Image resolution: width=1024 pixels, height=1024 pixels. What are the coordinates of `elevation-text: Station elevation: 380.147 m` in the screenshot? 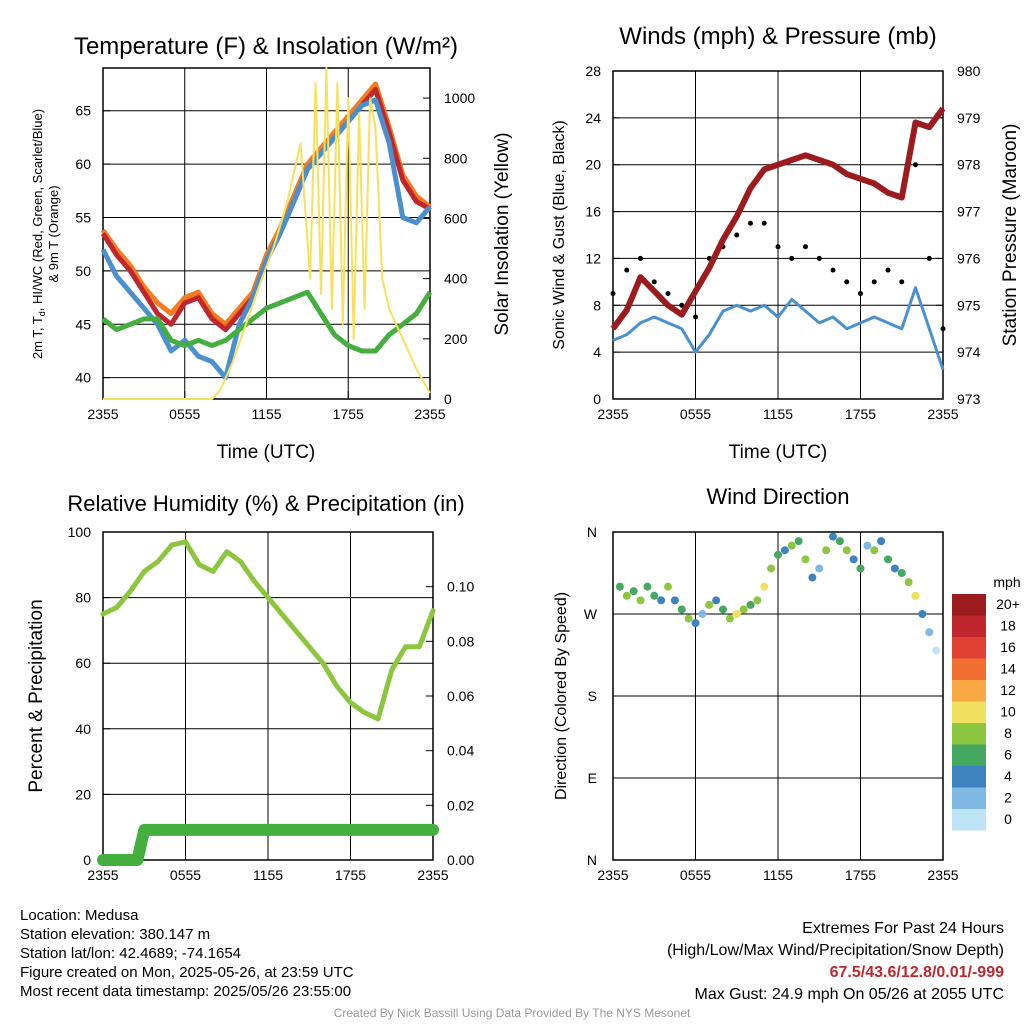 It's located at (115, 934).